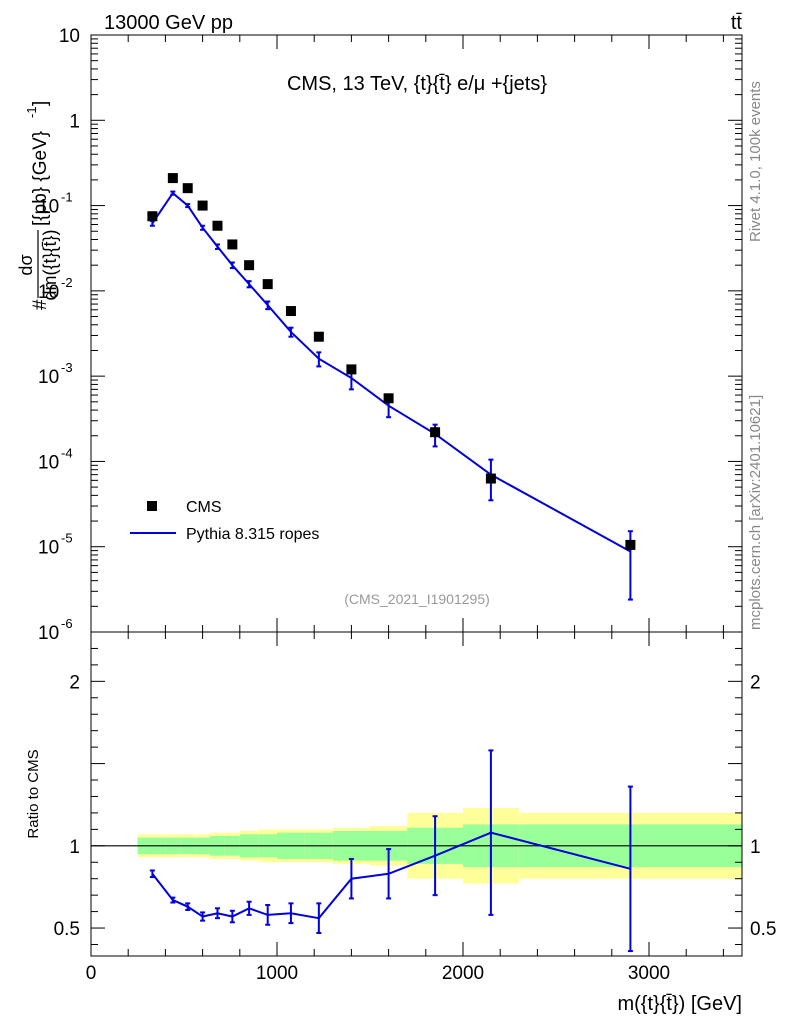 This screenshot has width=786, height=1024. What do you see at coordinates (168, 23) in the screenshot?
I see `process-label: 13000 GeV pp` at bounding box center [168, 23].